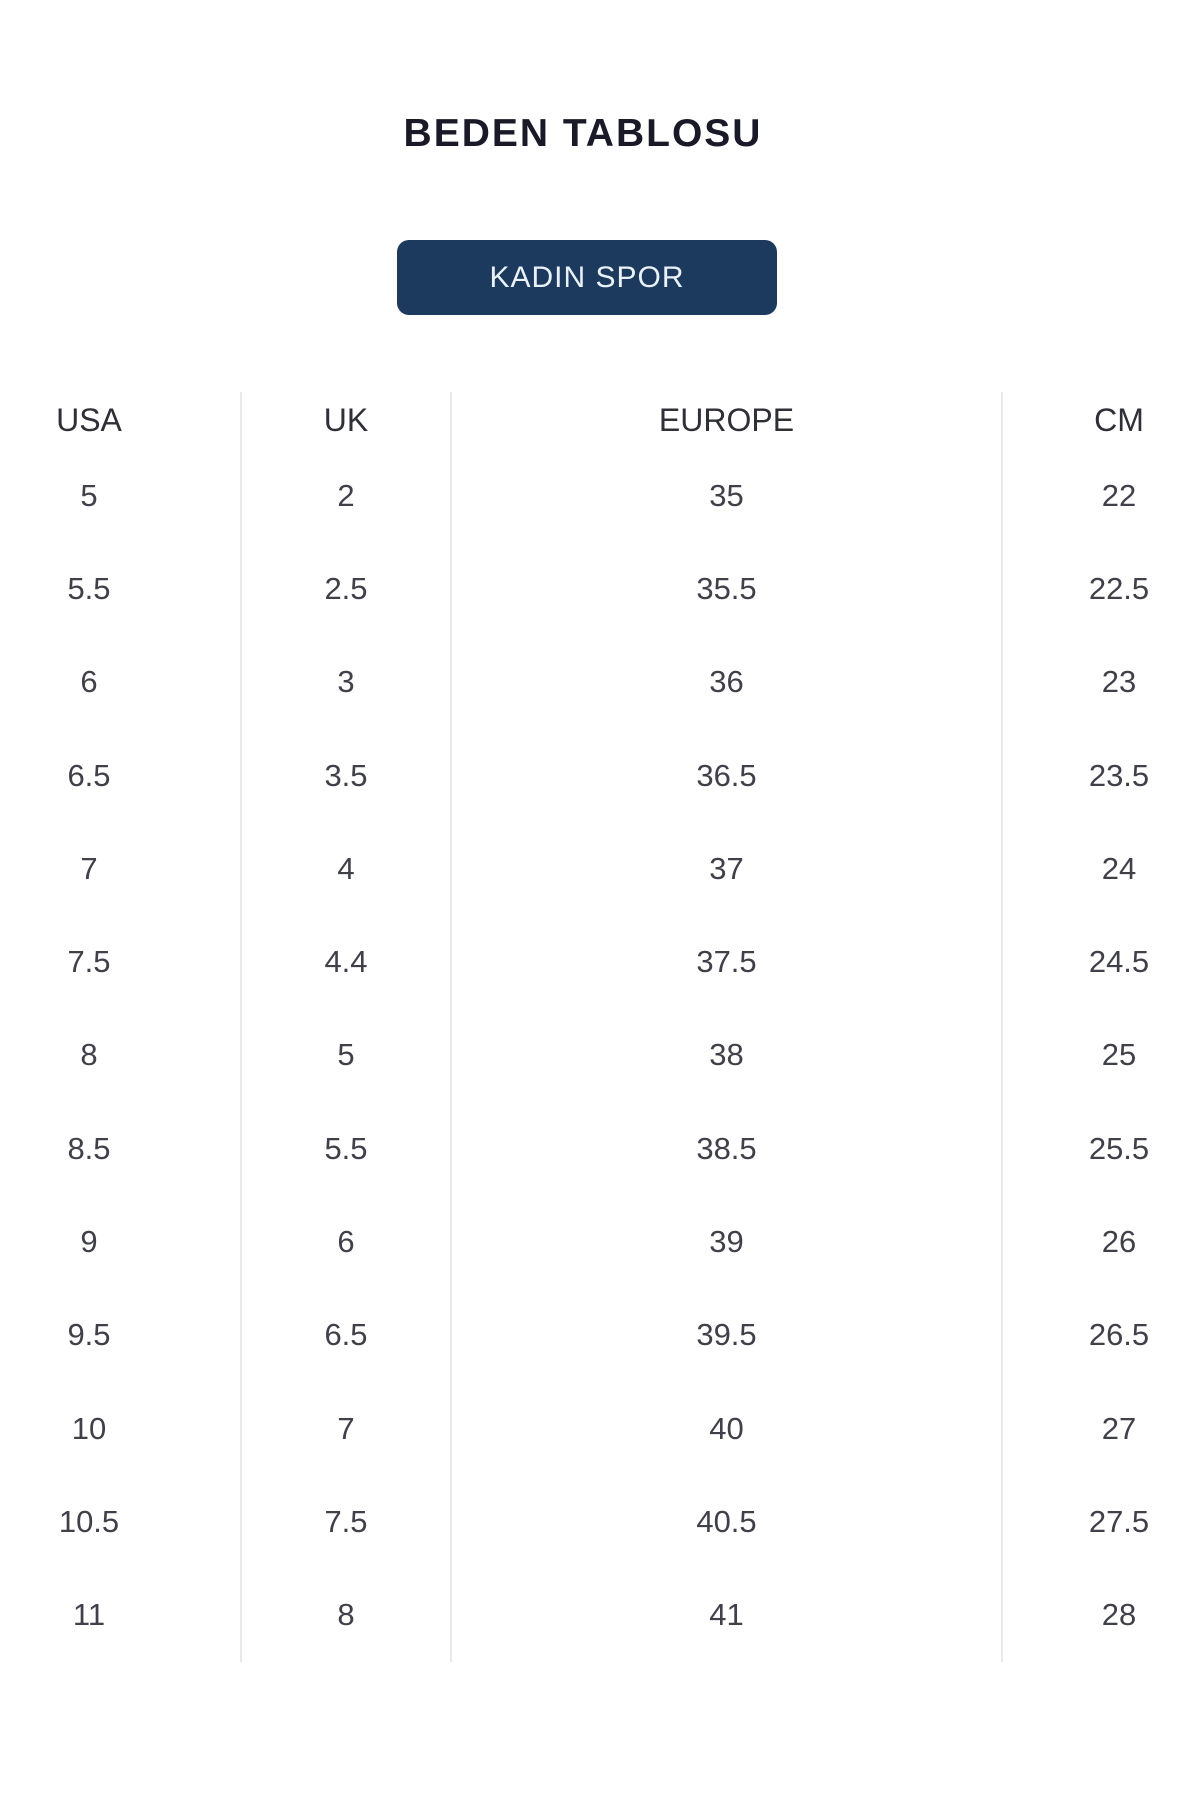 The height and width of the screenshot is (1800, 1200). Describe the element at coordinates (345, 1055) in the screenshot. I see `table-cell-uk: 5` at that location.